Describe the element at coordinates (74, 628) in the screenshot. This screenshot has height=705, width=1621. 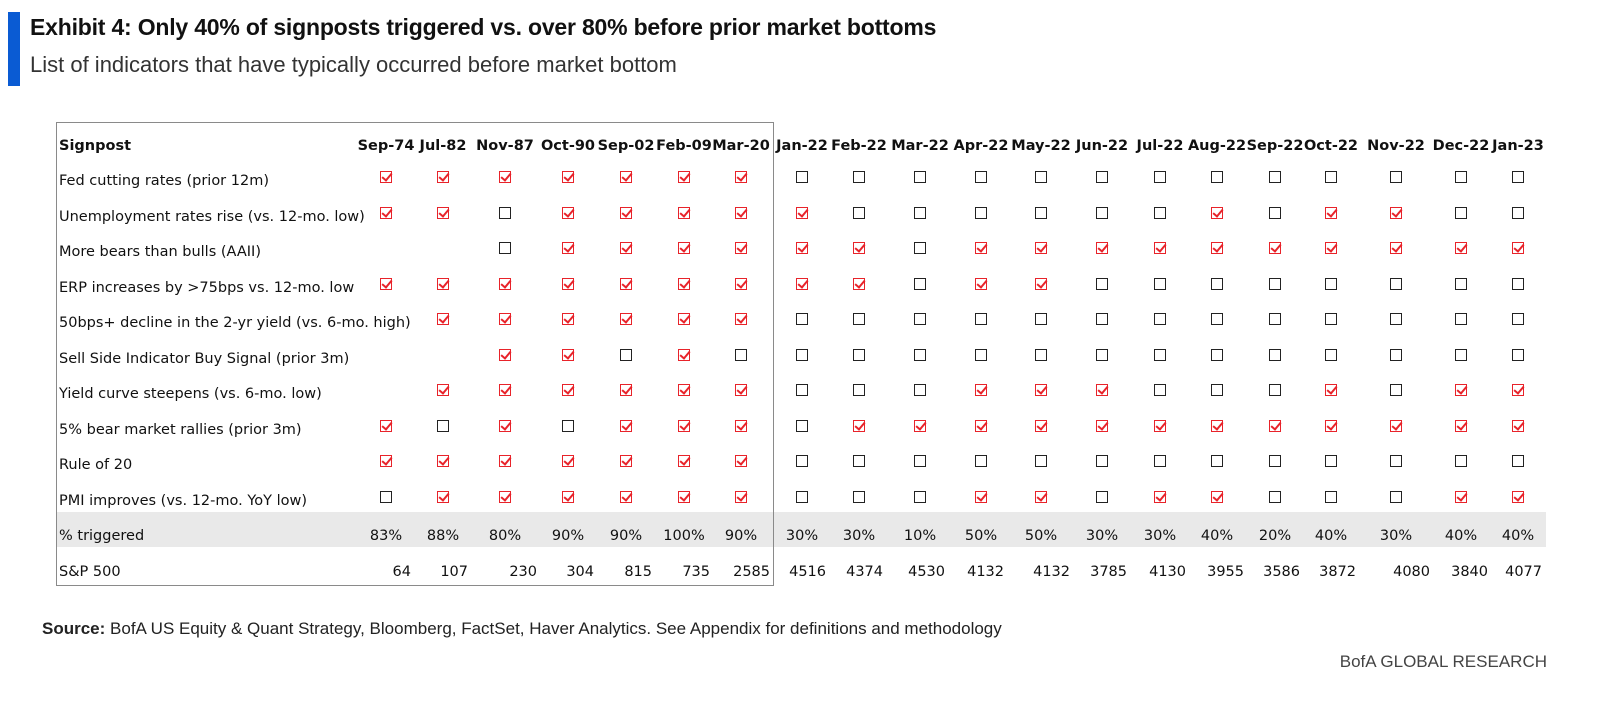
I see `source-label: Source:` at that location.